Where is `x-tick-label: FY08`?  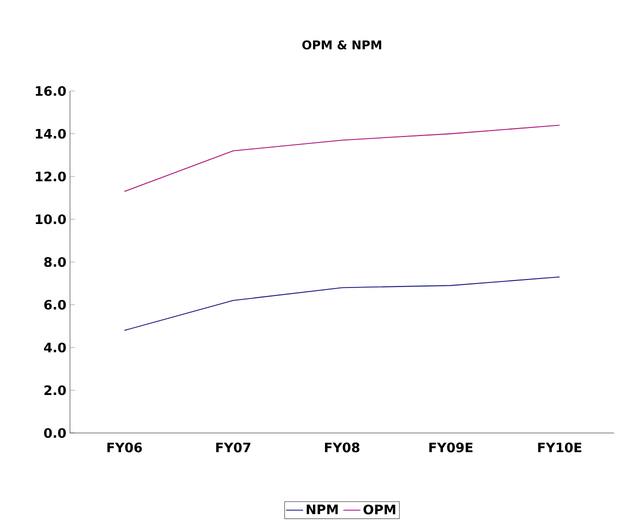
x-tick-label: FY08 is located at coordinates (342, 447).